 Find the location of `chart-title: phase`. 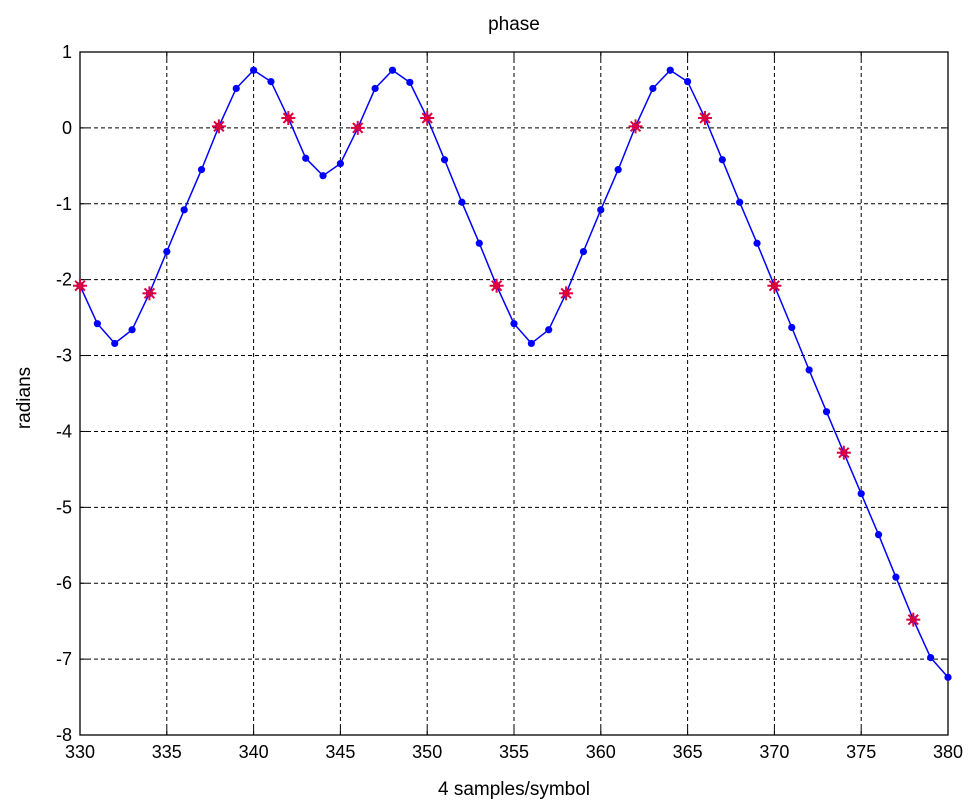

chart-title: phase is located at coordinates (514, 24).